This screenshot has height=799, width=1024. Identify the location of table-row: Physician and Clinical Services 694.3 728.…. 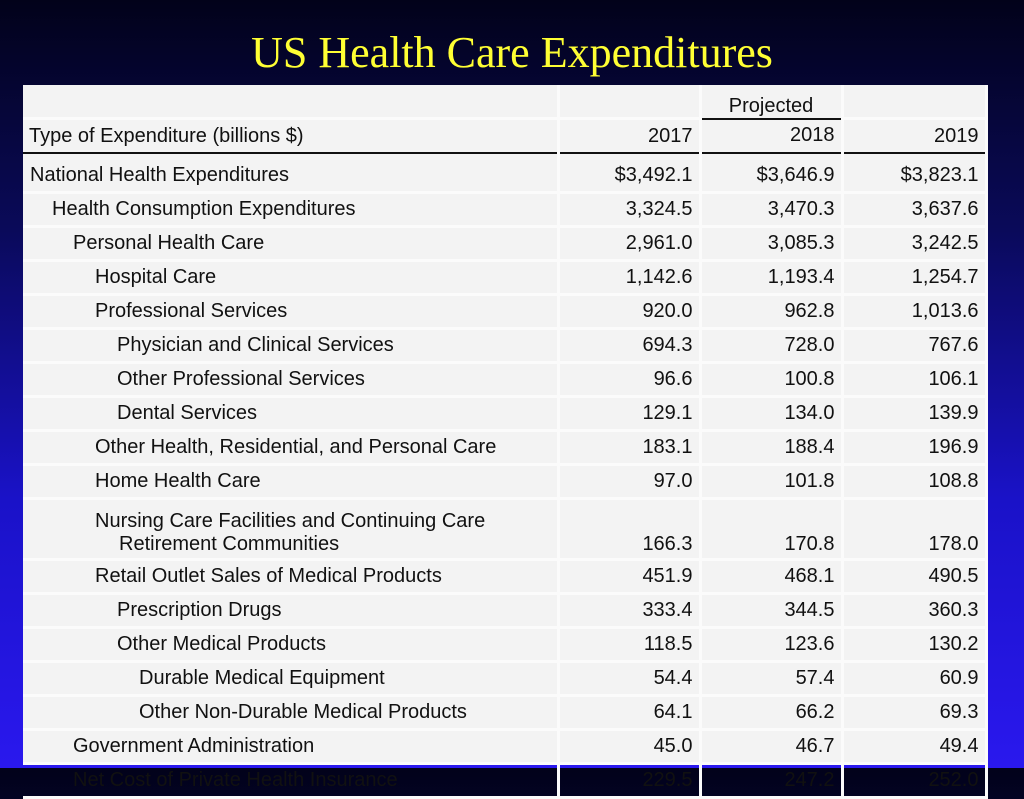
(505, 346).